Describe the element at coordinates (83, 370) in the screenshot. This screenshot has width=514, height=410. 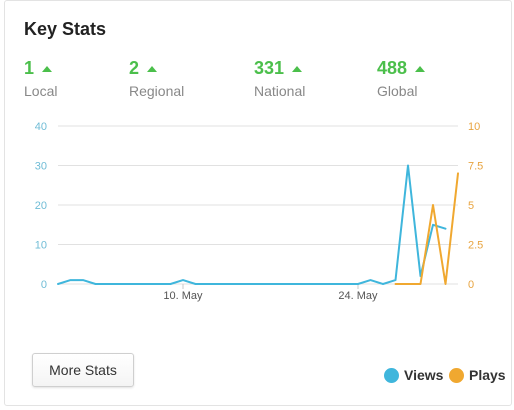
I see `more-stats-button: More Stats` at that location.